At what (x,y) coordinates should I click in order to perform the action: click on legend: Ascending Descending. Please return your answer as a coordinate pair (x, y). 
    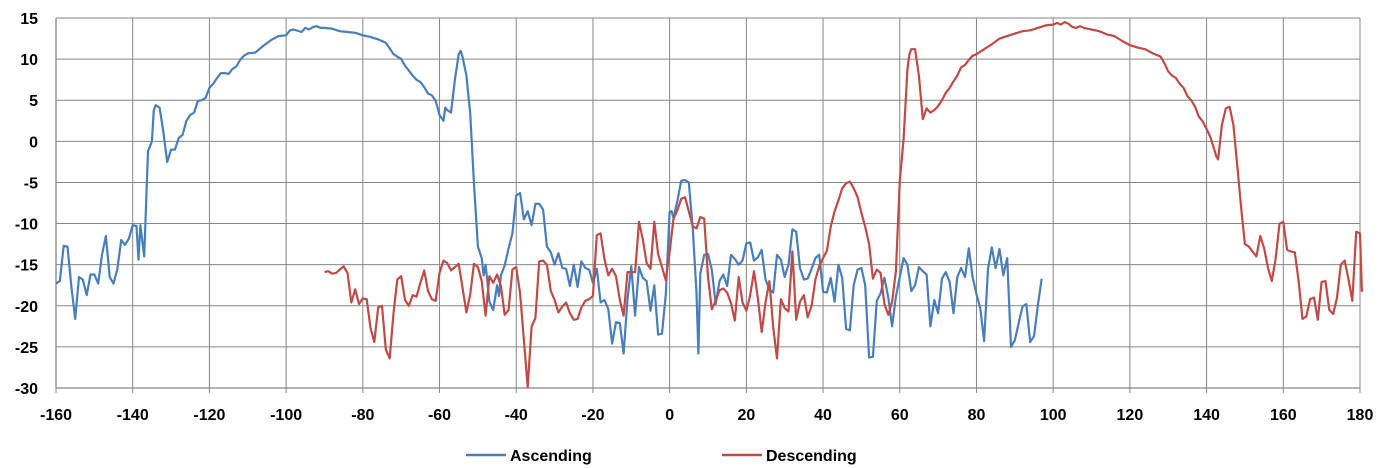
    Looking at the image, I should click on (661, 456).